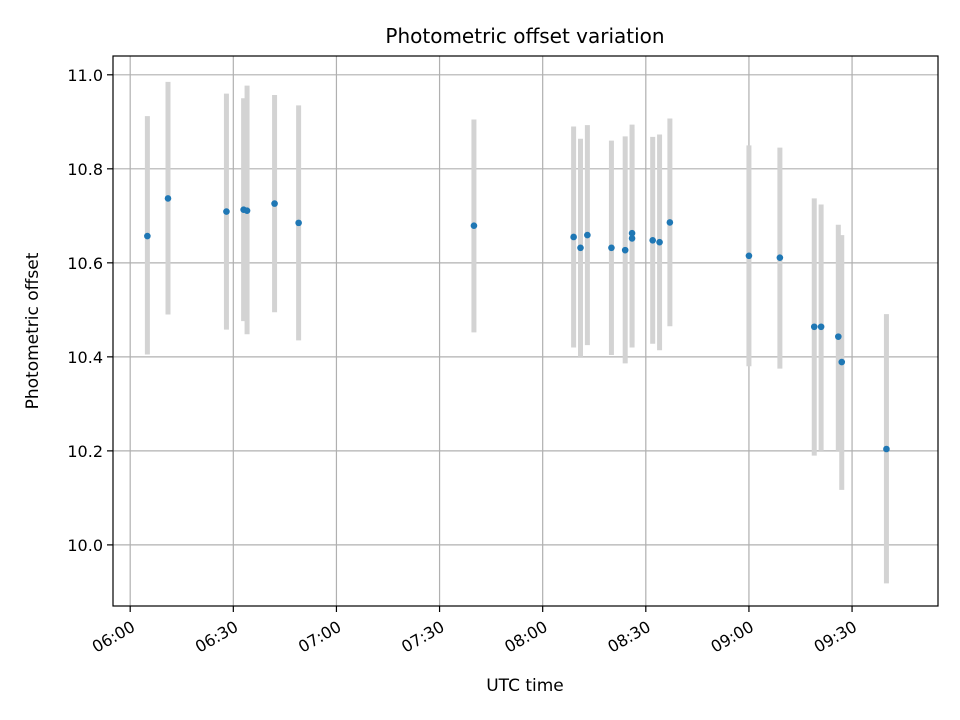 Image resolution: width=960 pixels, height=720 pixels. What do you see at coordinates (33, 330) in the screenshot?
I see `y-axis-label: Photometric offset` at bounding box center [33, 330].